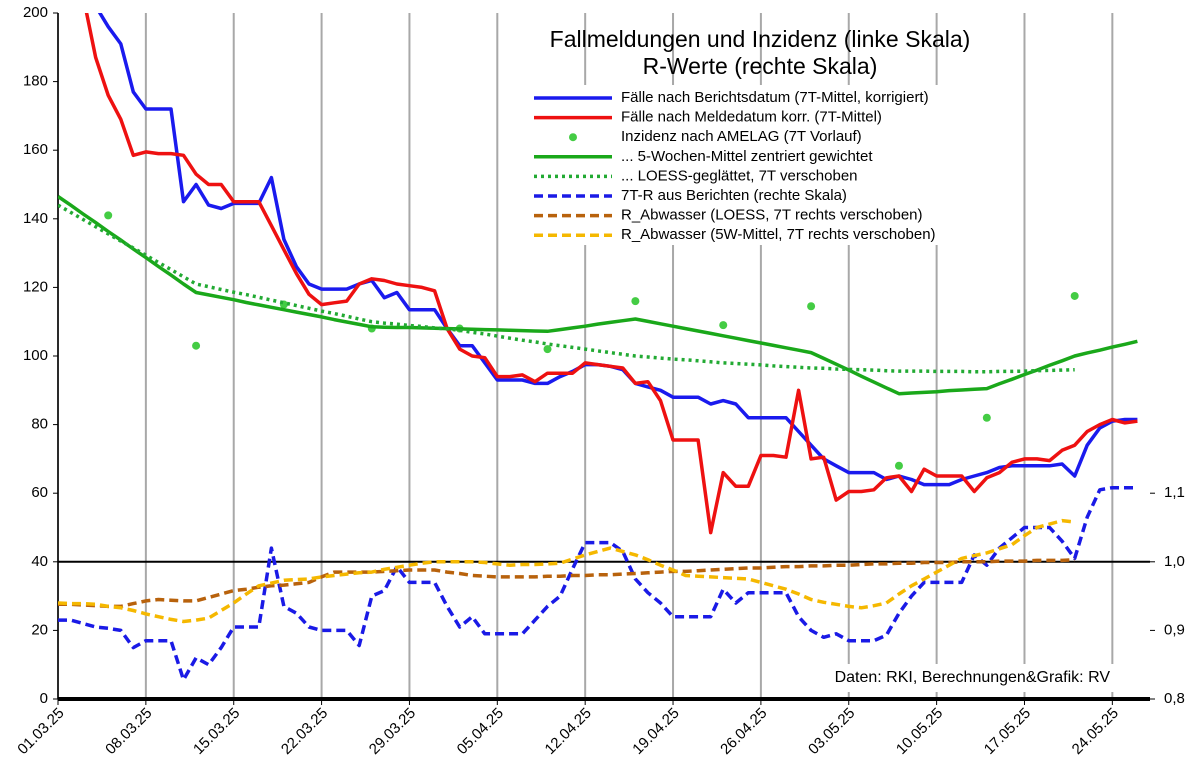 Image resolution: width=1200 pixels, height=770 pixels. What do you see at coordinates (35, 81) in the screenshot?
I see `y-tick-label: 180` at bounding box center [35, 81].